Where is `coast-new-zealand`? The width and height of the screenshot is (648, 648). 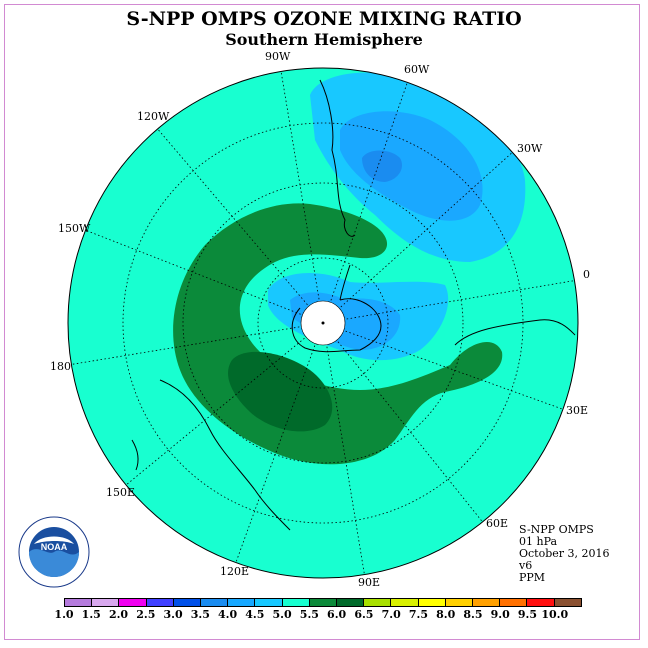 coast-new-zealand is located at coordinates (135, 455).